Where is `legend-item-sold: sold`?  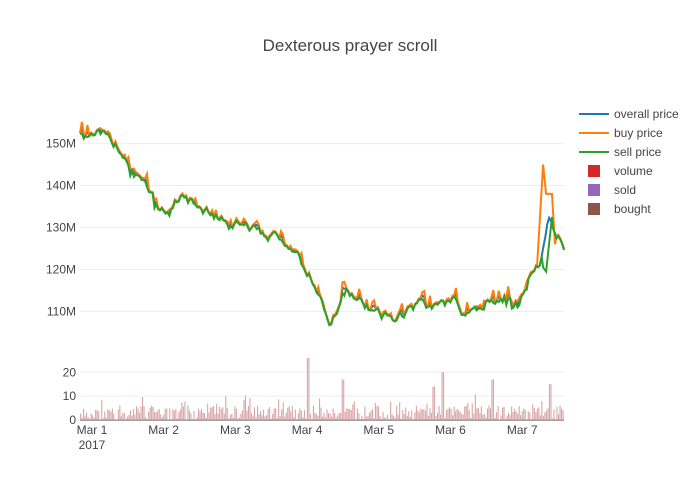
legend-item-sold: sold is located at coordinates (612, 190).